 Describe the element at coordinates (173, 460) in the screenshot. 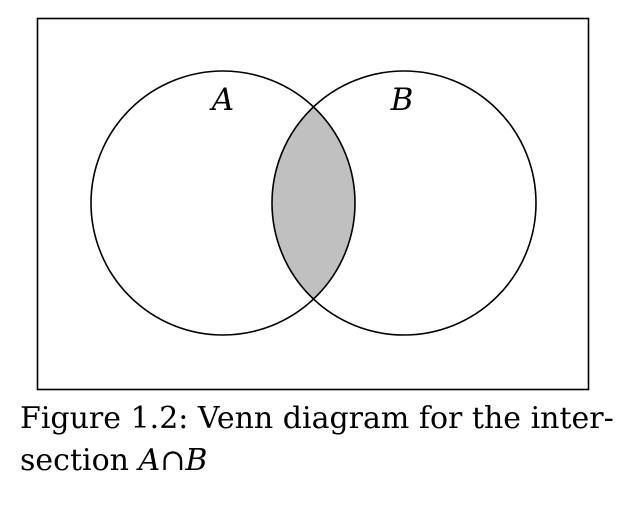

I see `intersection-symbol: ∩` at that location.